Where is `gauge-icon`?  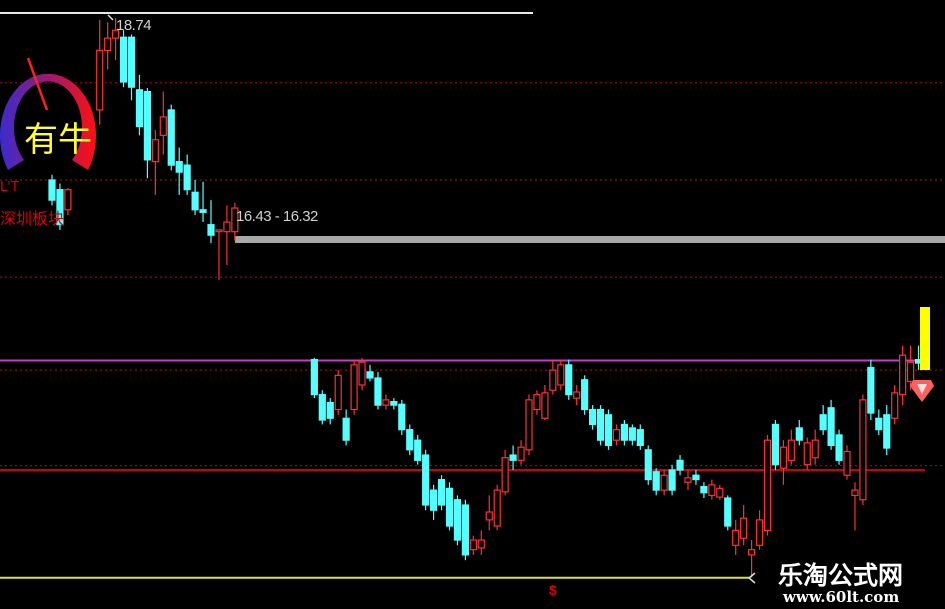
gauge-icon is located at coordinates (48, 113).